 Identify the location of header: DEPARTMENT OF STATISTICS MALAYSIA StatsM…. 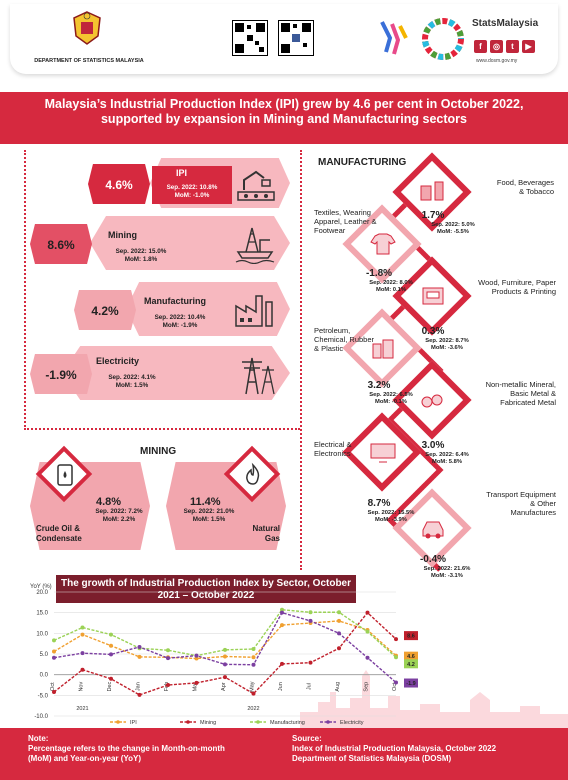
(284, 39).